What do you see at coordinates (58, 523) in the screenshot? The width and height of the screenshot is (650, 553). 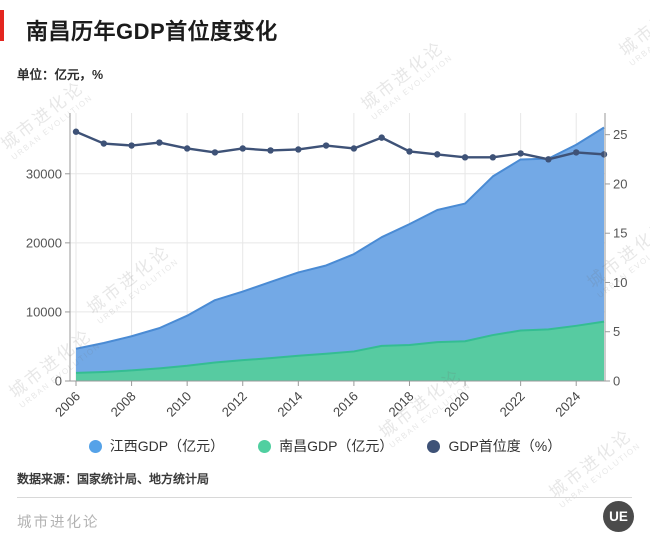 I see `brand-name: 城市进化论` at bounding box center [58, 523].